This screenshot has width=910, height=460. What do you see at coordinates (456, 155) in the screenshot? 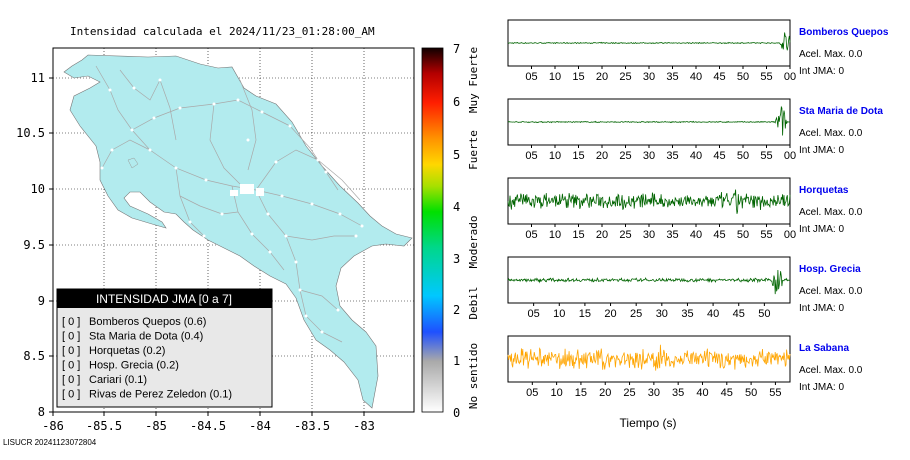
I see `colorbar-tick: 5` at bounding box center [456, 155].